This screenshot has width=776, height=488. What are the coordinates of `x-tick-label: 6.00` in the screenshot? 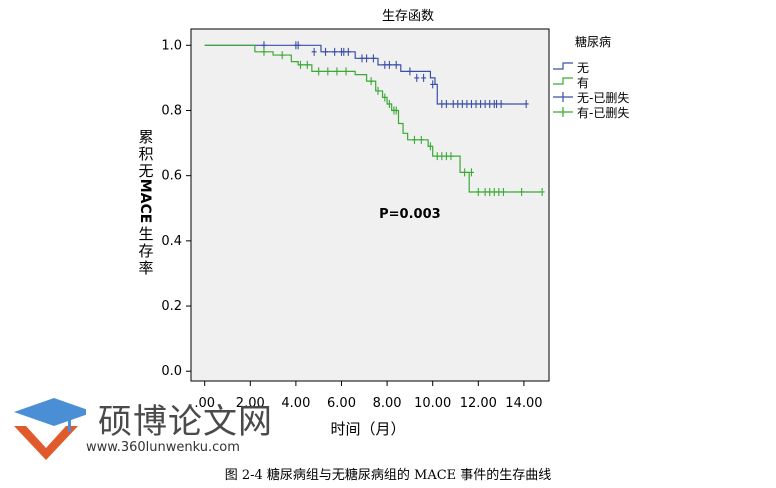 It's located at (341, 403).